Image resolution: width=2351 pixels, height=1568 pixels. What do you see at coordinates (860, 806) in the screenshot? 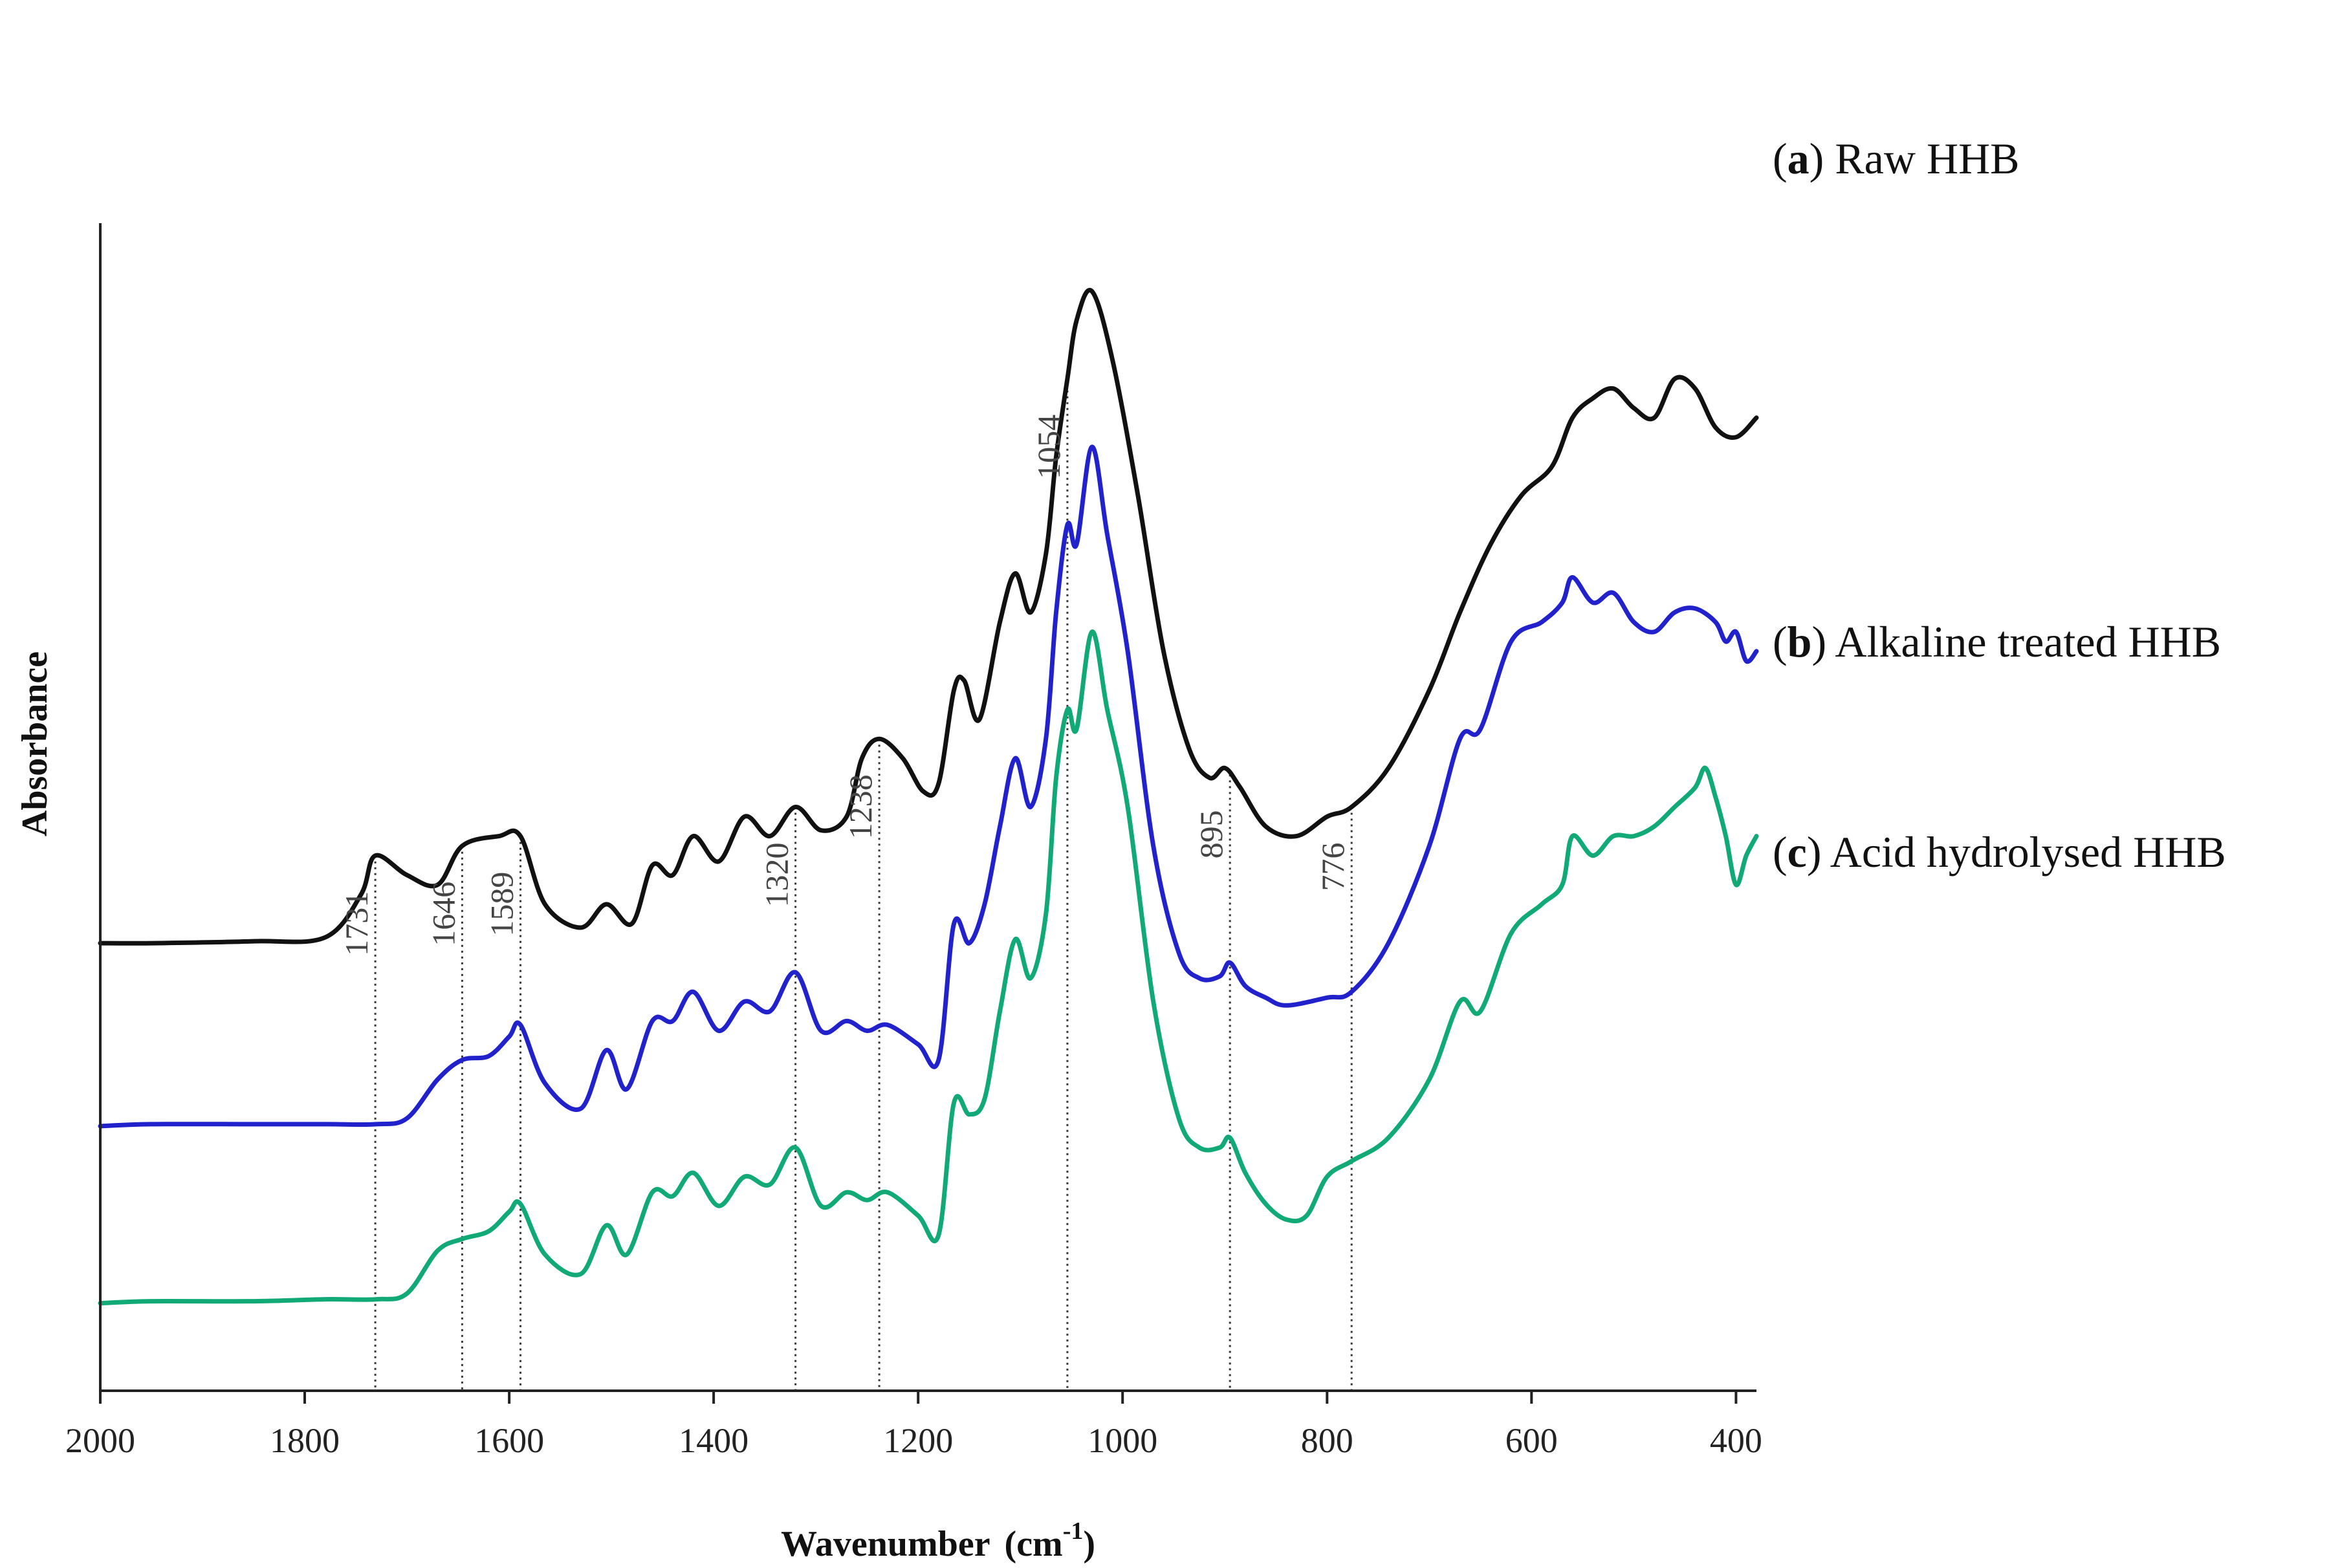
I see `peak-label-1238: 1238` at bounding box center [860, 806].